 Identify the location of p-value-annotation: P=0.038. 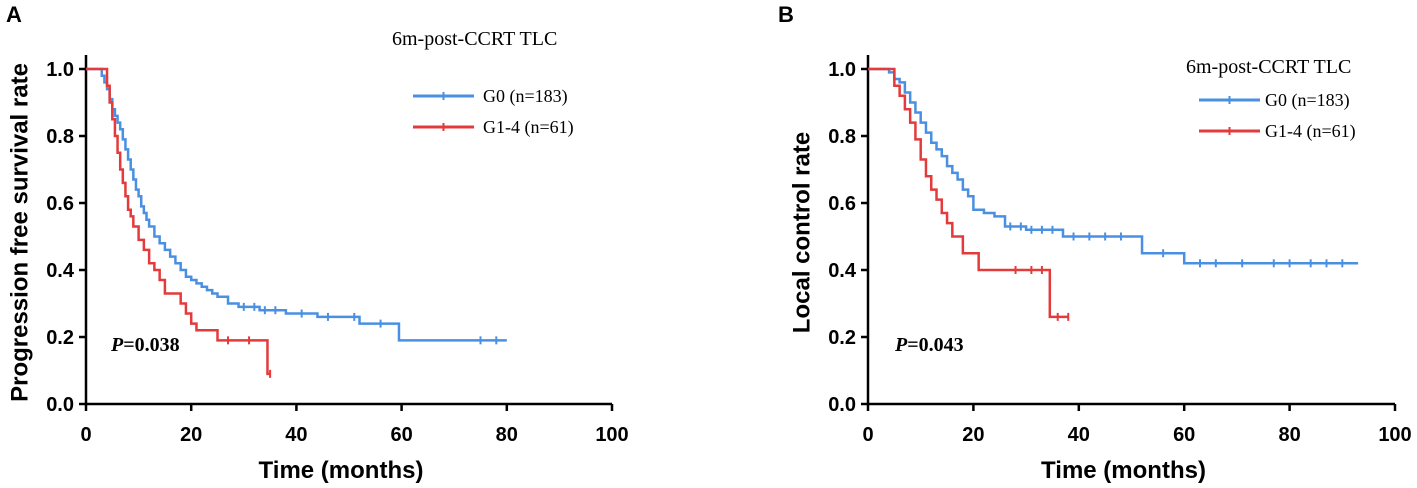
(145, 345).